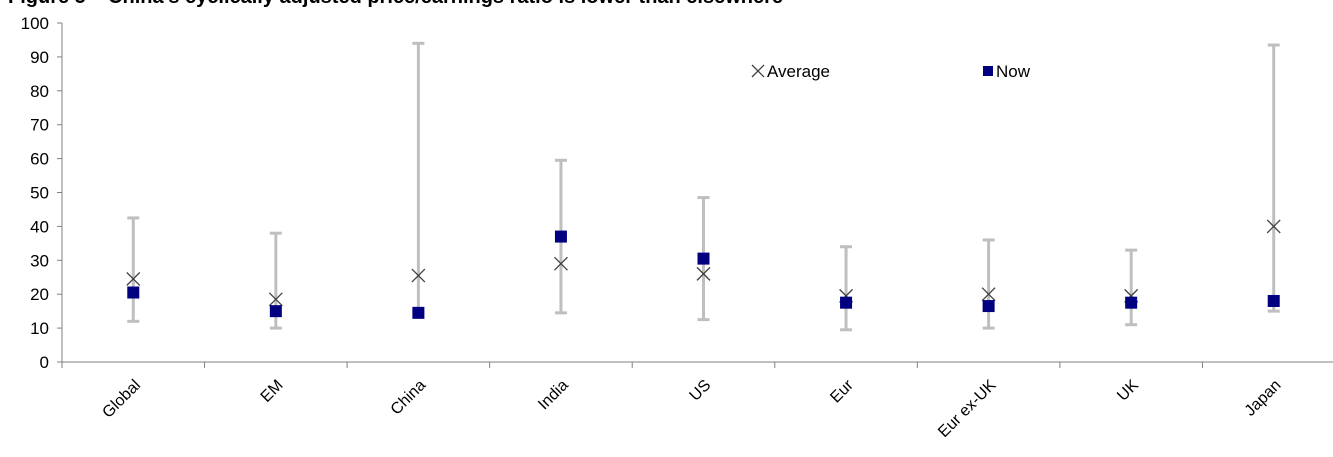 The height and width of the screenshot is (457, 1333). I want to click on y-tick-label: 60, so click(39, 159).